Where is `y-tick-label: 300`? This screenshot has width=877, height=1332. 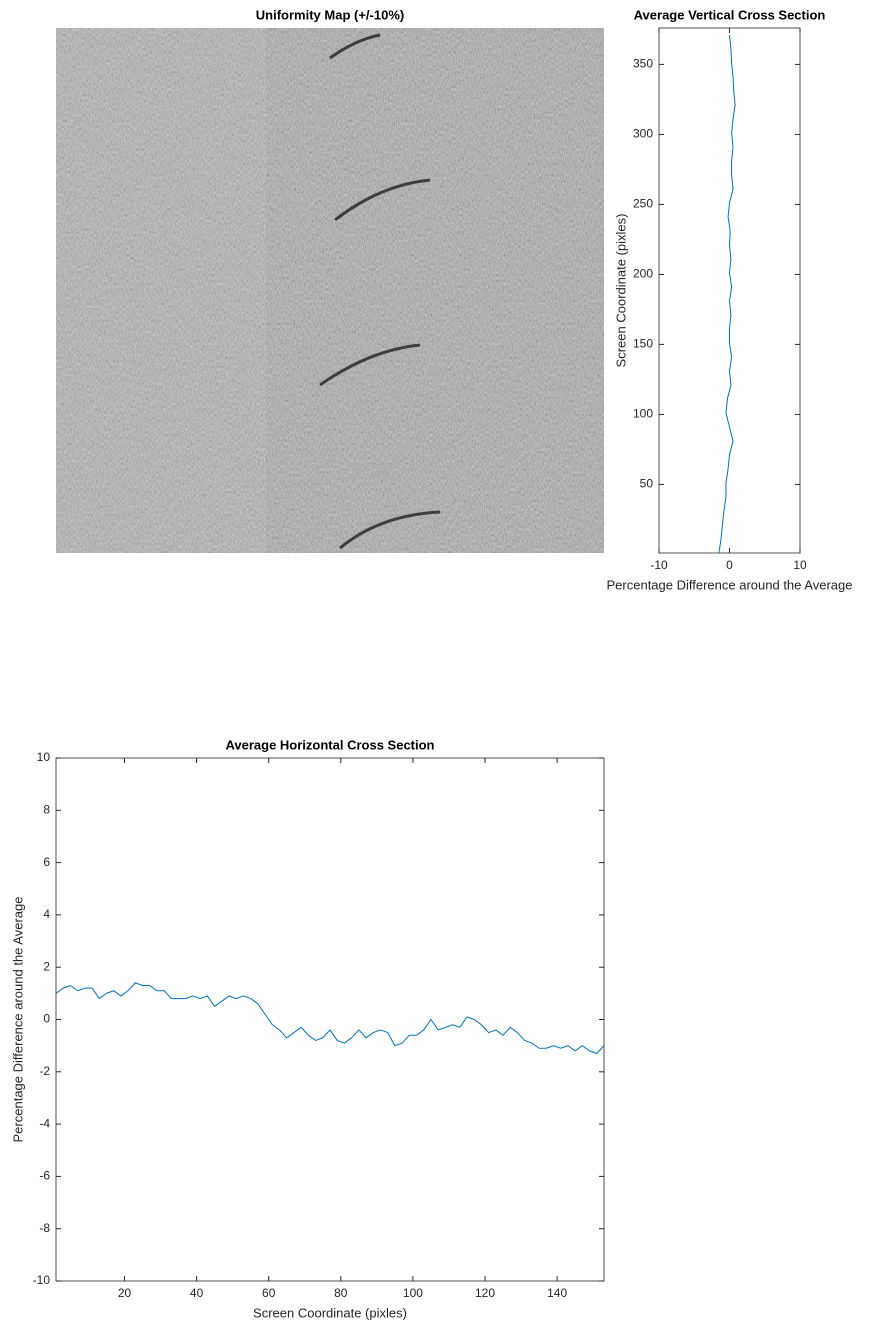 y-tick-label: 300 is located at coordinates (643, 134).